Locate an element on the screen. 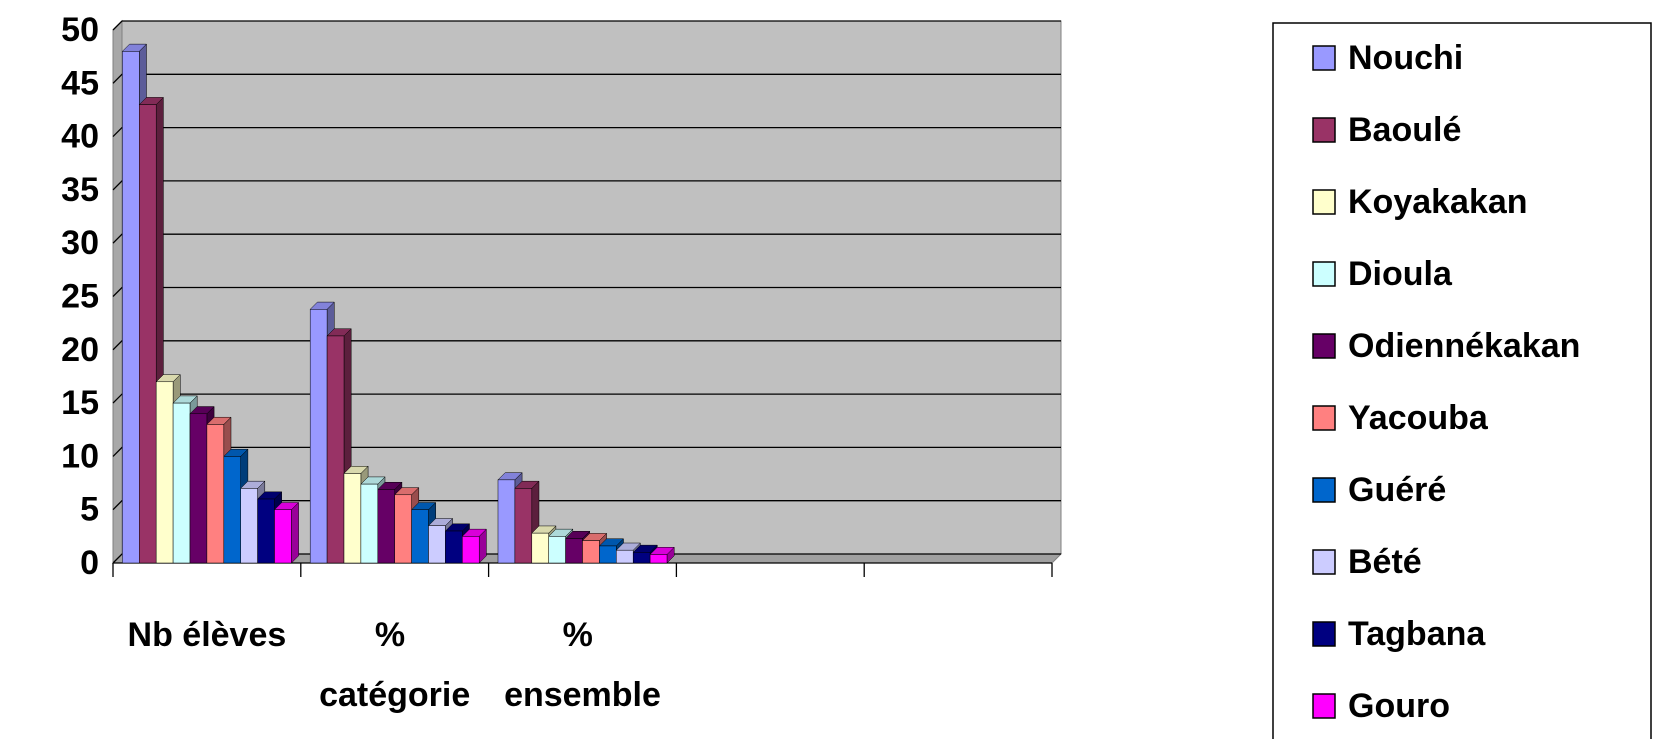 This screenshot has height=739, width=1654. legend-label: Baoulé is located at coordinates (1404, 130).